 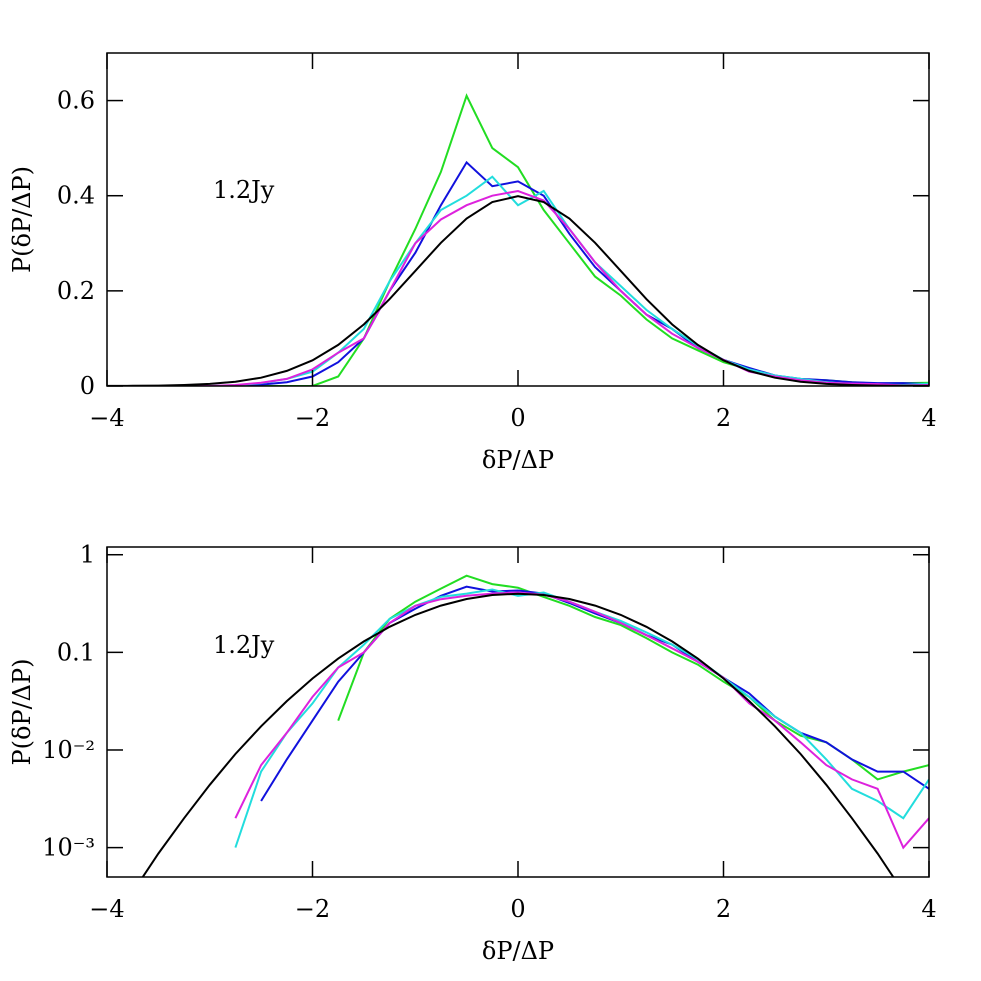 What do you see at coordinates (68, 750) in the screenshot?
I see `y-tick-label: 10⁻²` at bounding box center [68, 750].